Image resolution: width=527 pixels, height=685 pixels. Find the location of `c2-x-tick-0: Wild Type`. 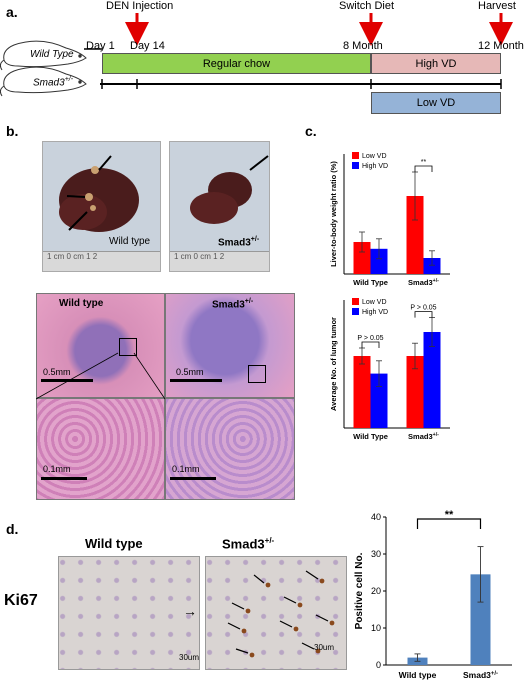

c2-x-tick-0: Wild Type is located at coordinates (370, 436).